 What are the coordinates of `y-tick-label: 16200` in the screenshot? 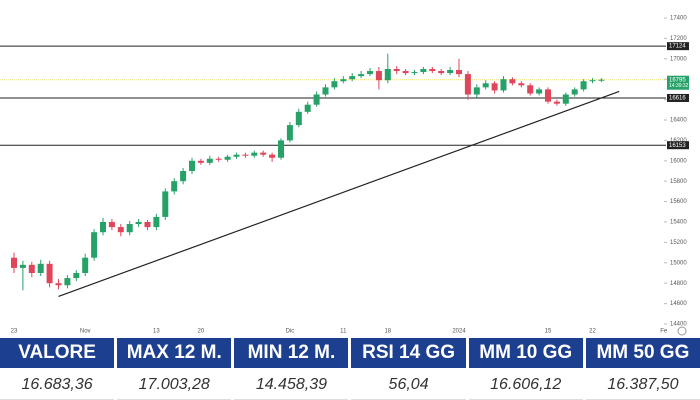 It's located at (678, 141).